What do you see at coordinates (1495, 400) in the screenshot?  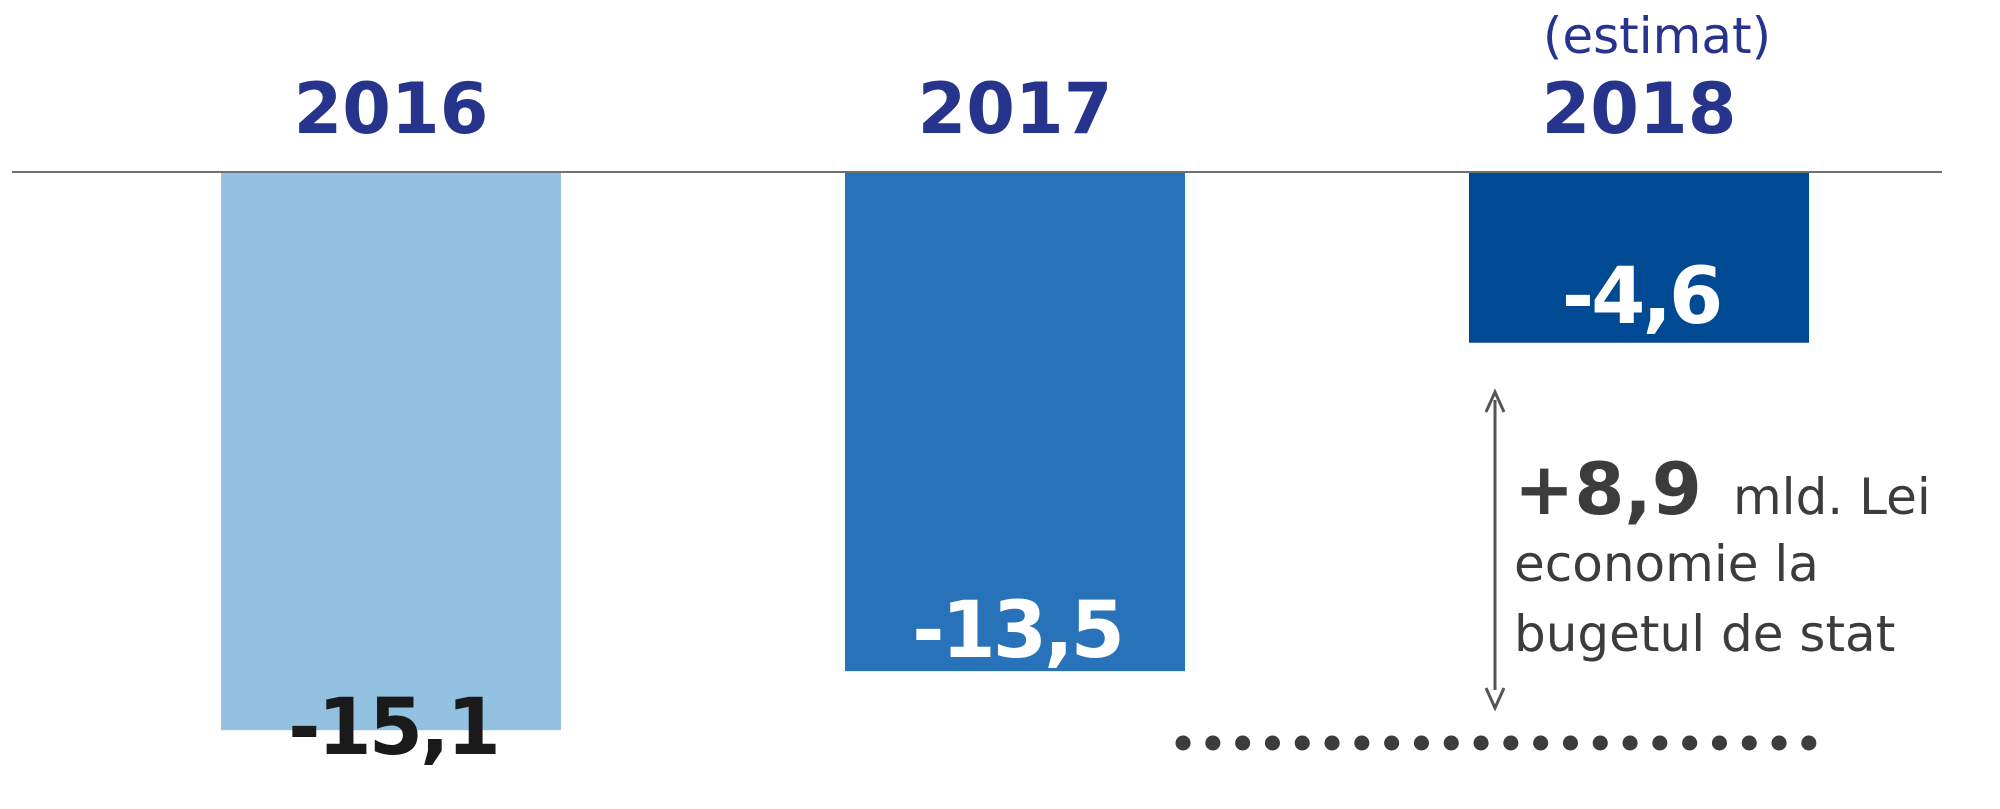 I see `arrow-head-up-icon` at bounding box center [1495, 400].